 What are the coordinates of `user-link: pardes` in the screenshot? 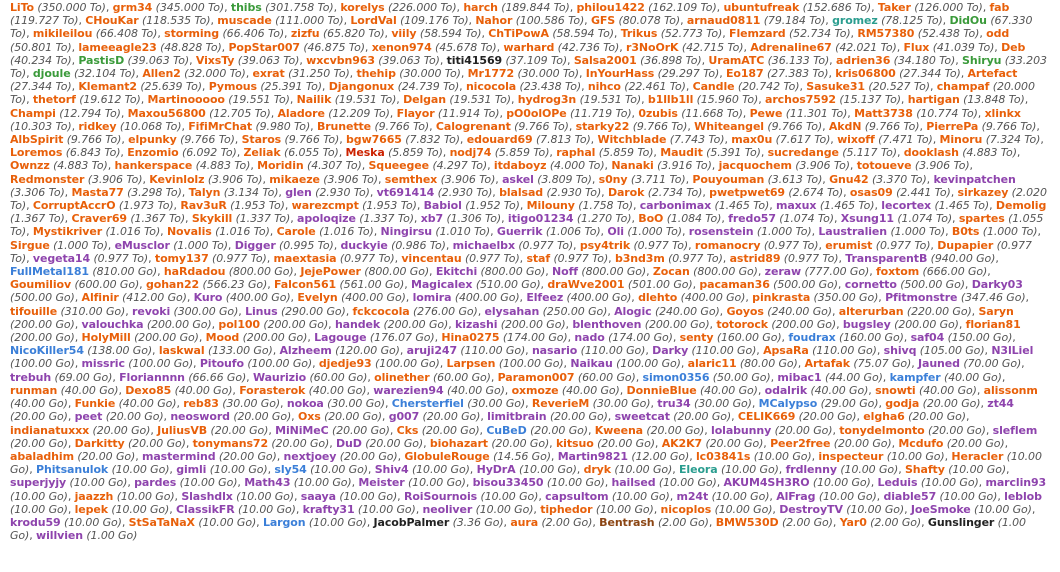 It's located at (155, 483).